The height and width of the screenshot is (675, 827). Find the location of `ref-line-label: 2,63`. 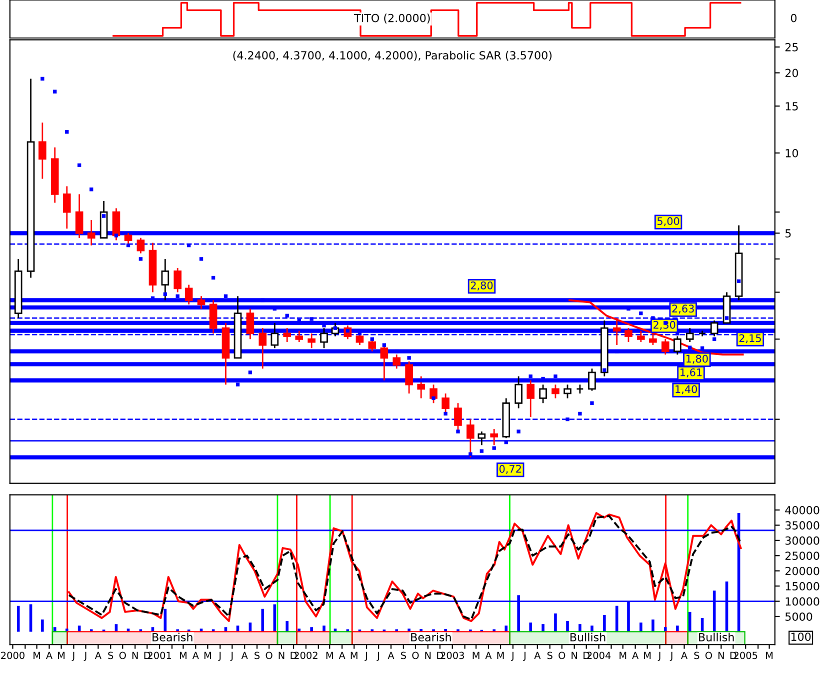

ref-line-label: 2,63 is located at coordinates (683, 309).